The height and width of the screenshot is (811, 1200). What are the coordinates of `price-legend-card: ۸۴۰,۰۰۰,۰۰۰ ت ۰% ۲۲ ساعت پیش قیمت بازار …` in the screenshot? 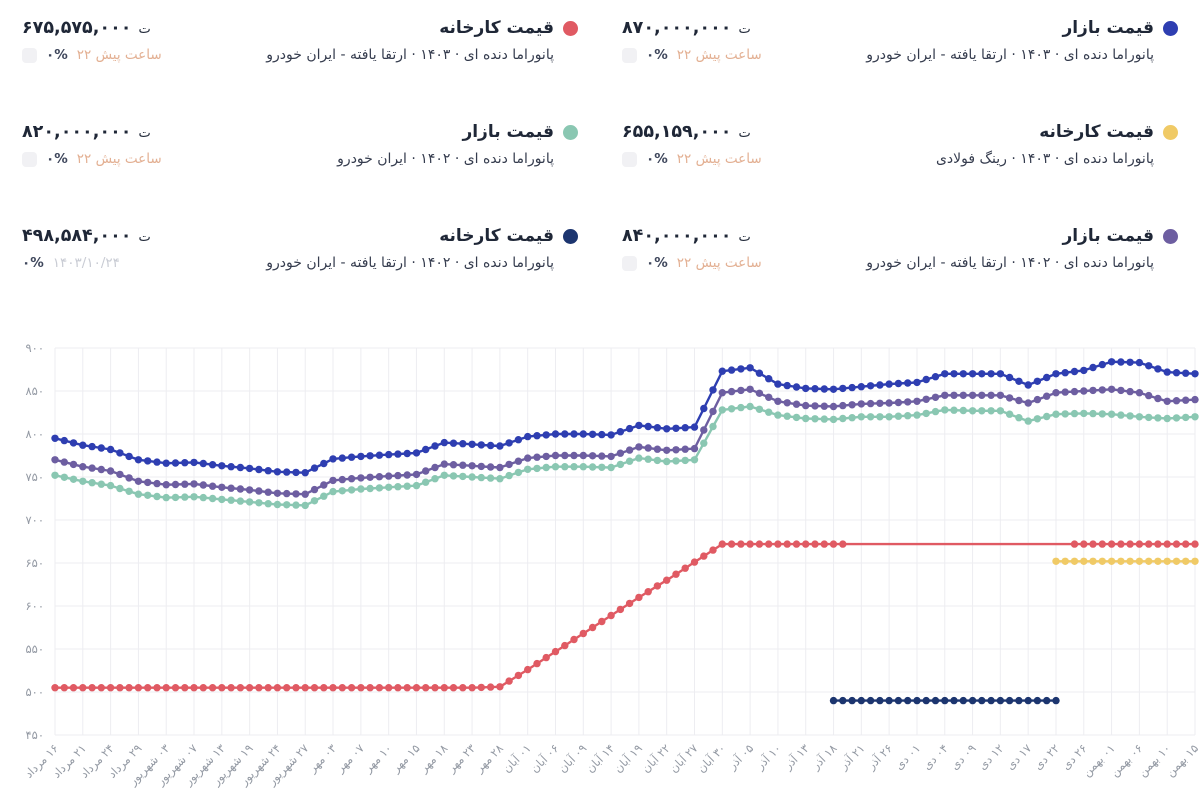 It's located at (900, 274).